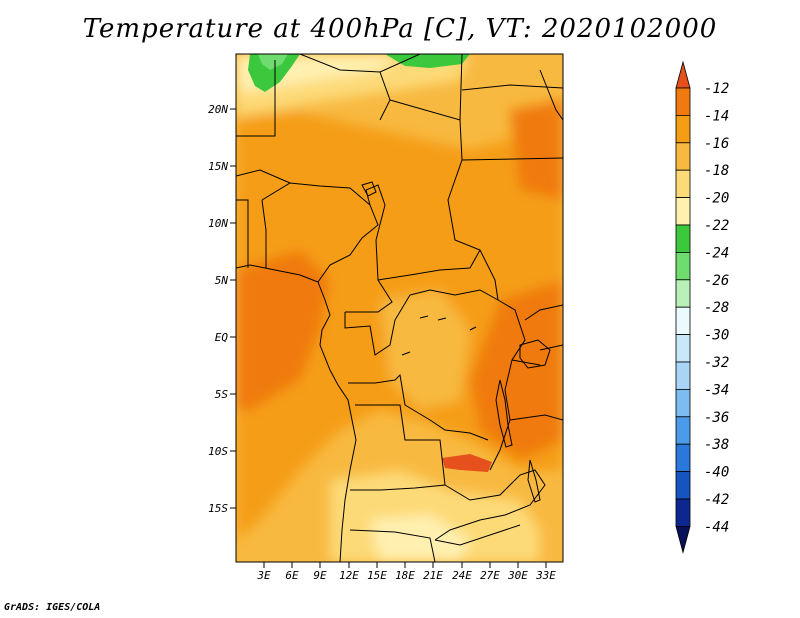  What do you see at coordinates (462, 572) in the screenshot?
I see `lon-tick-24E: 24E` at bounding box center [462, 572].